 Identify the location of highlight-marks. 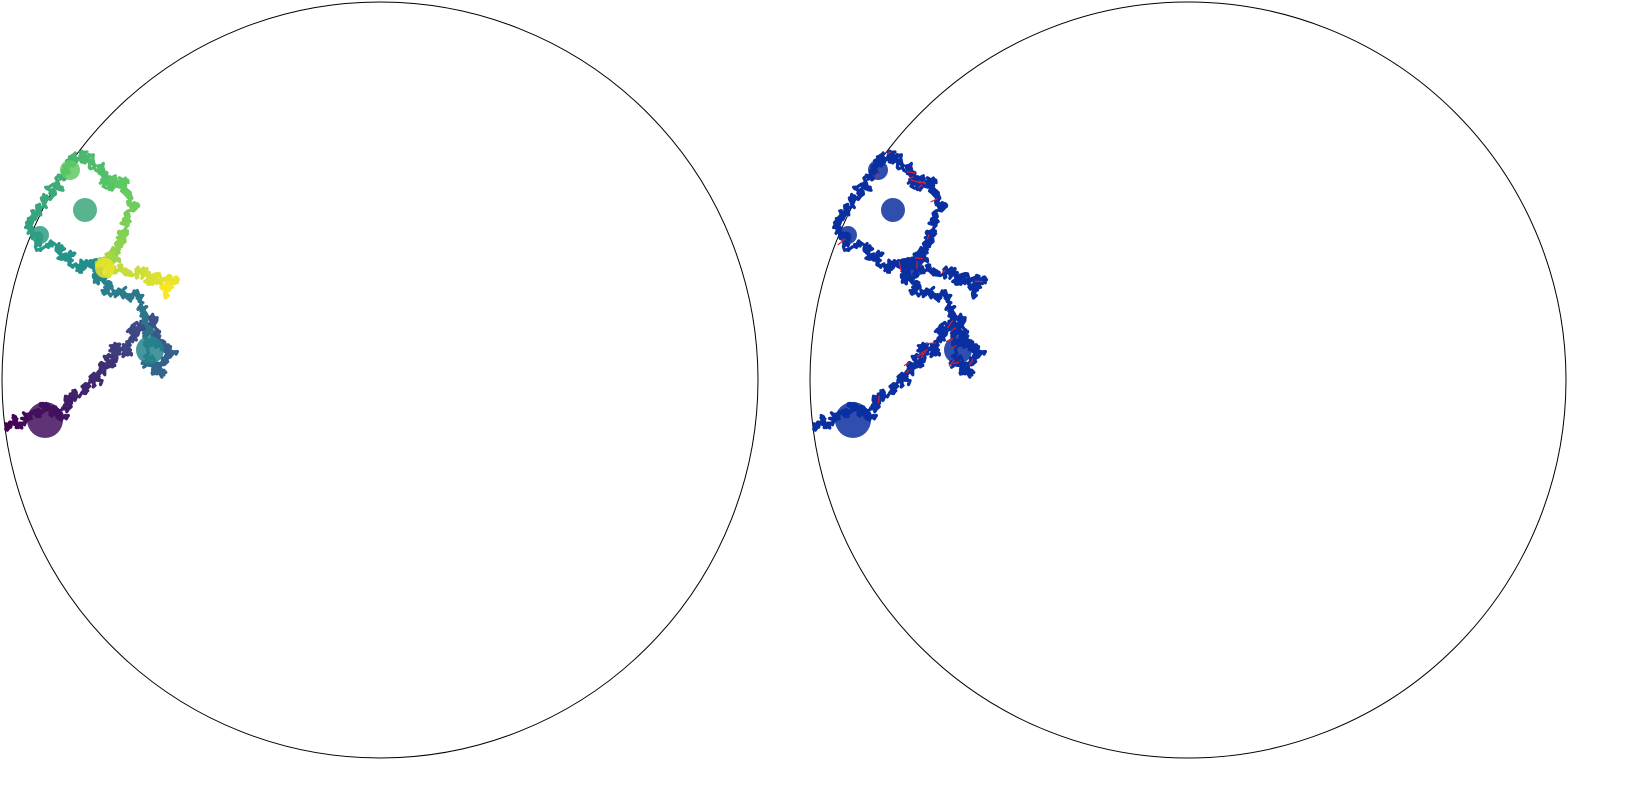
(910, 277).